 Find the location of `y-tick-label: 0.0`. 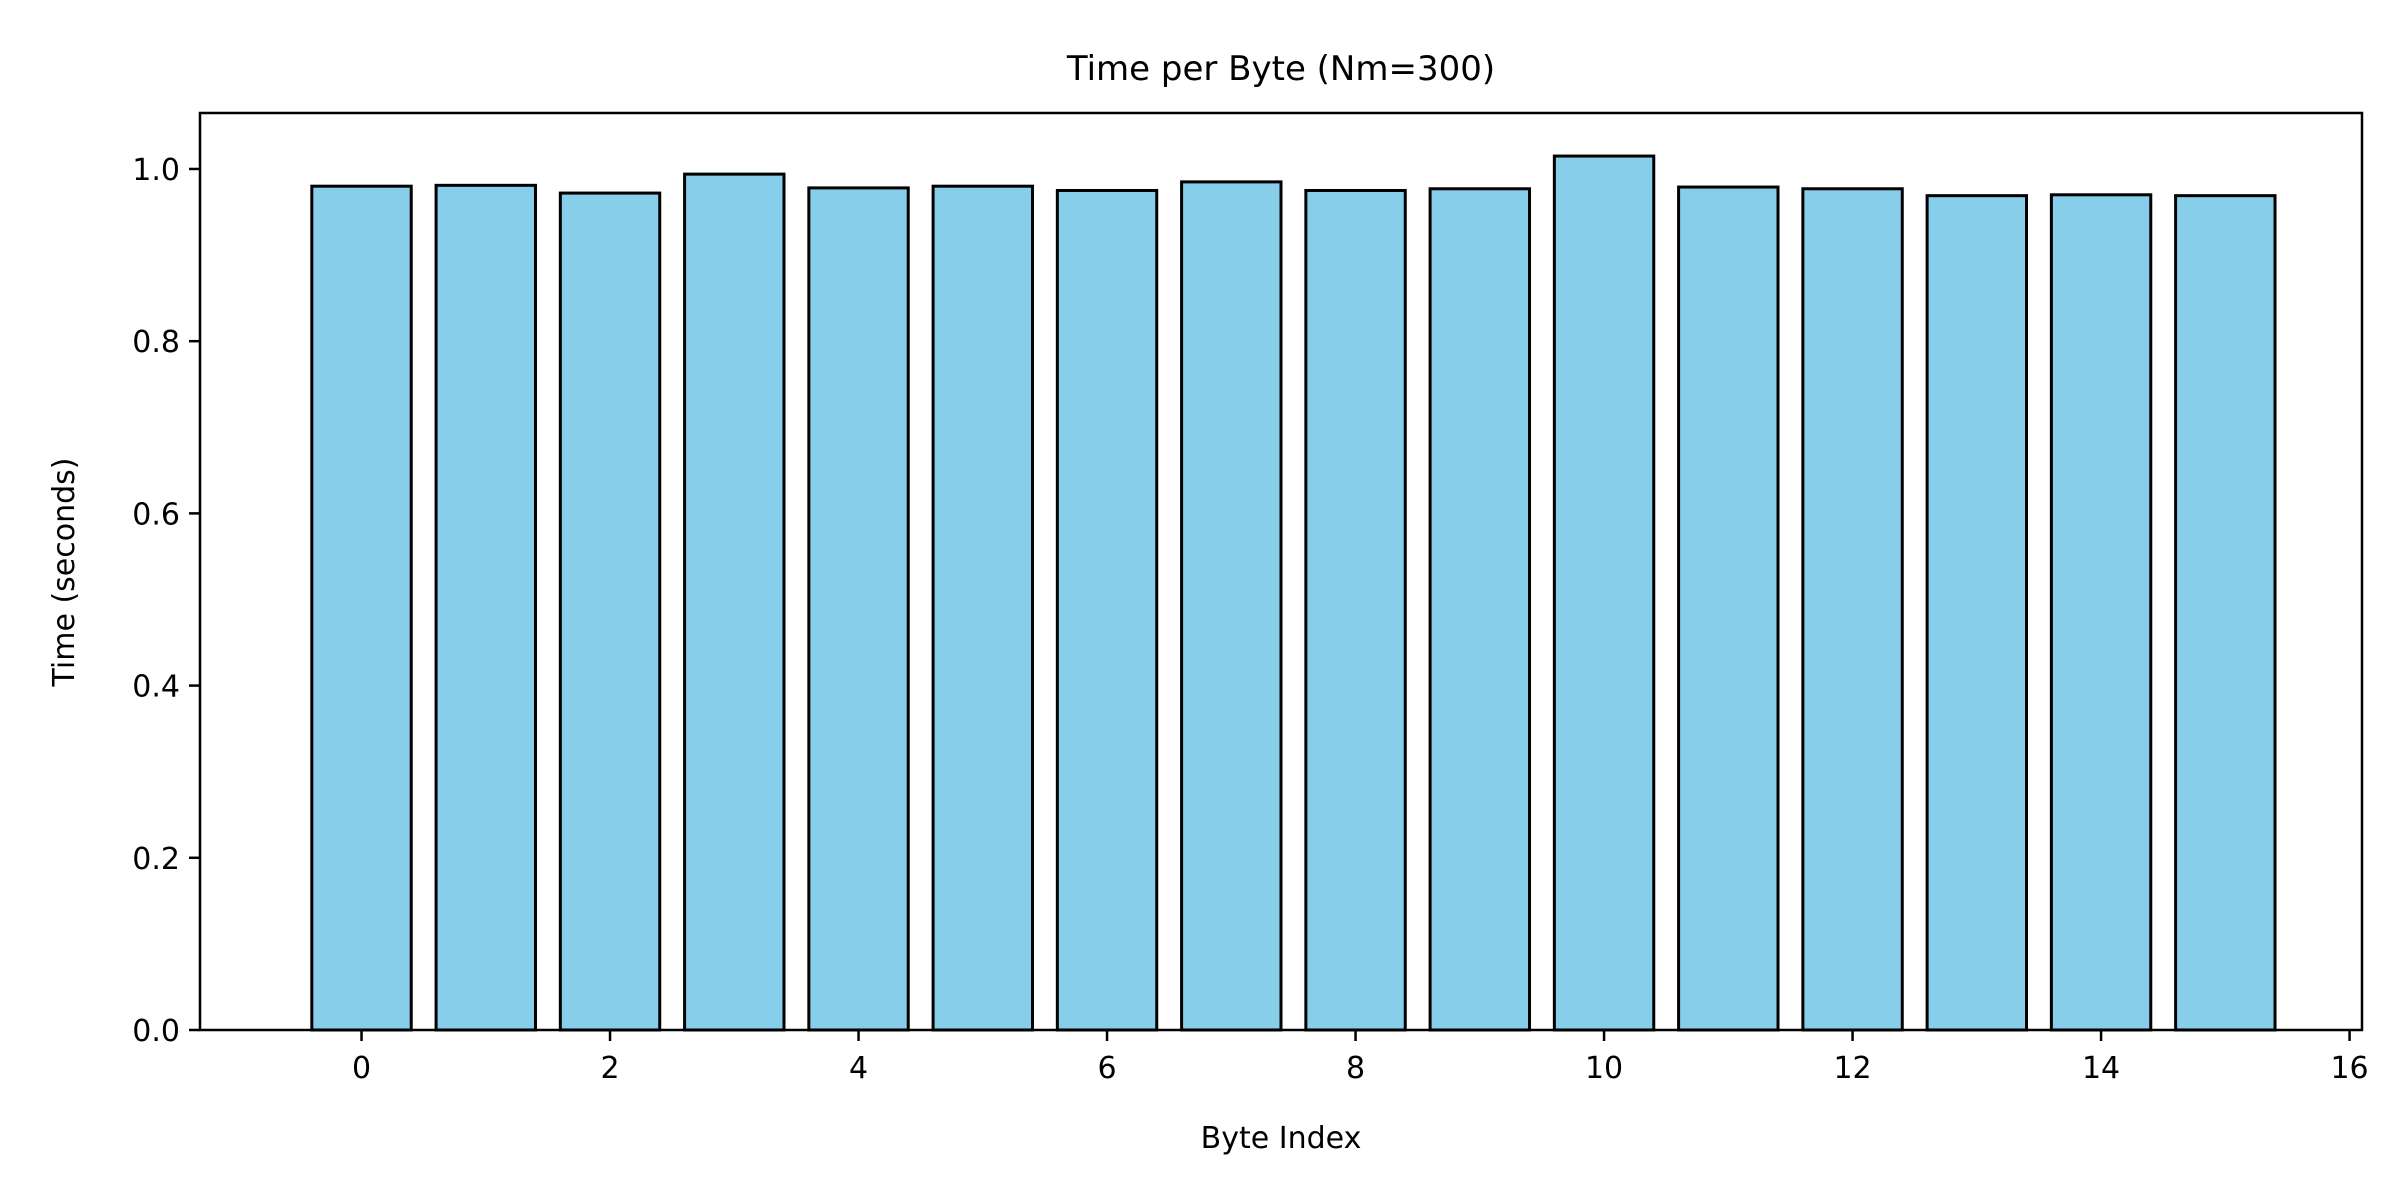

y-tick-label: 0.0 is located at coordinates (156, 1031).